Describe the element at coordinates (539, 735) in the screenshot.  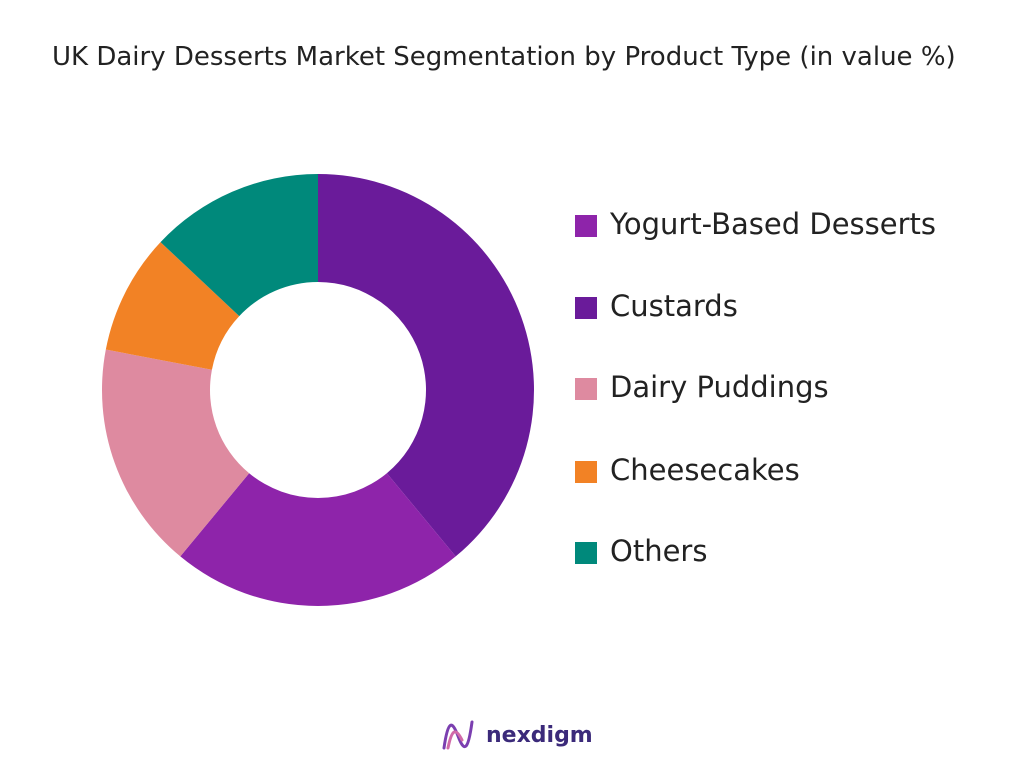
I see `brand: nexdigm` at that location.